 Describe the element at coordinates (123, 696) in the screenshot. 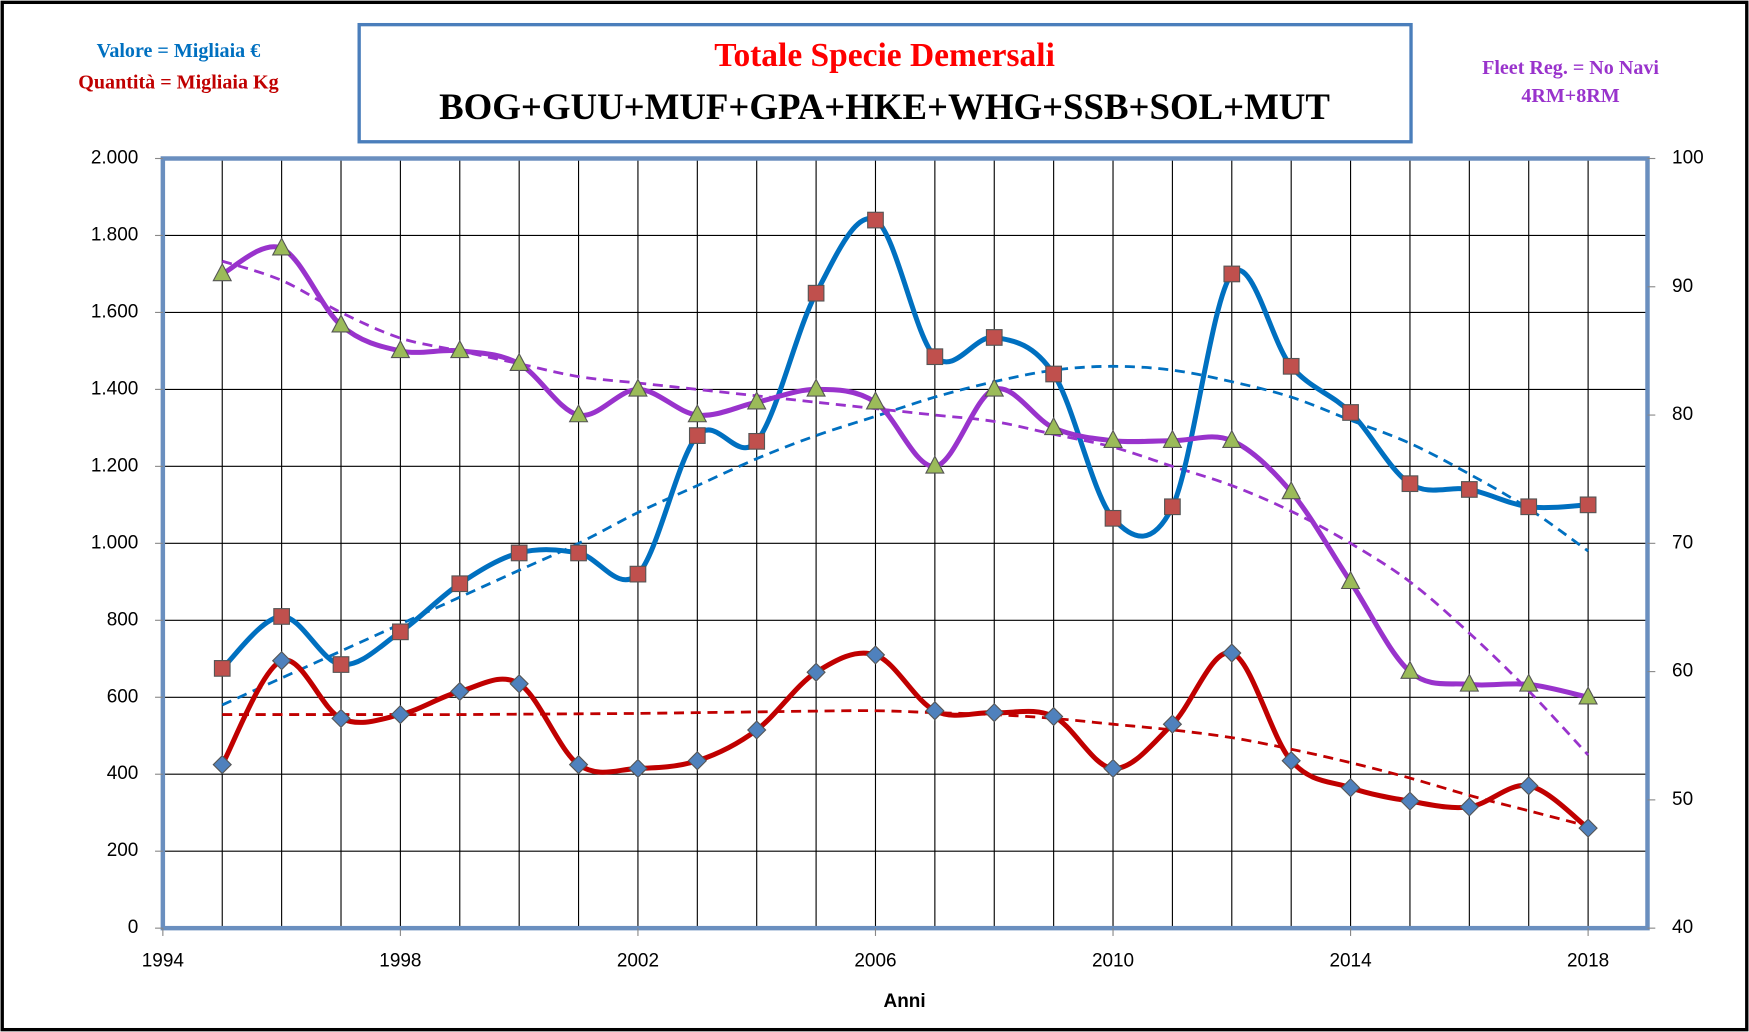

I see `y-tick-label: 600` at that location.